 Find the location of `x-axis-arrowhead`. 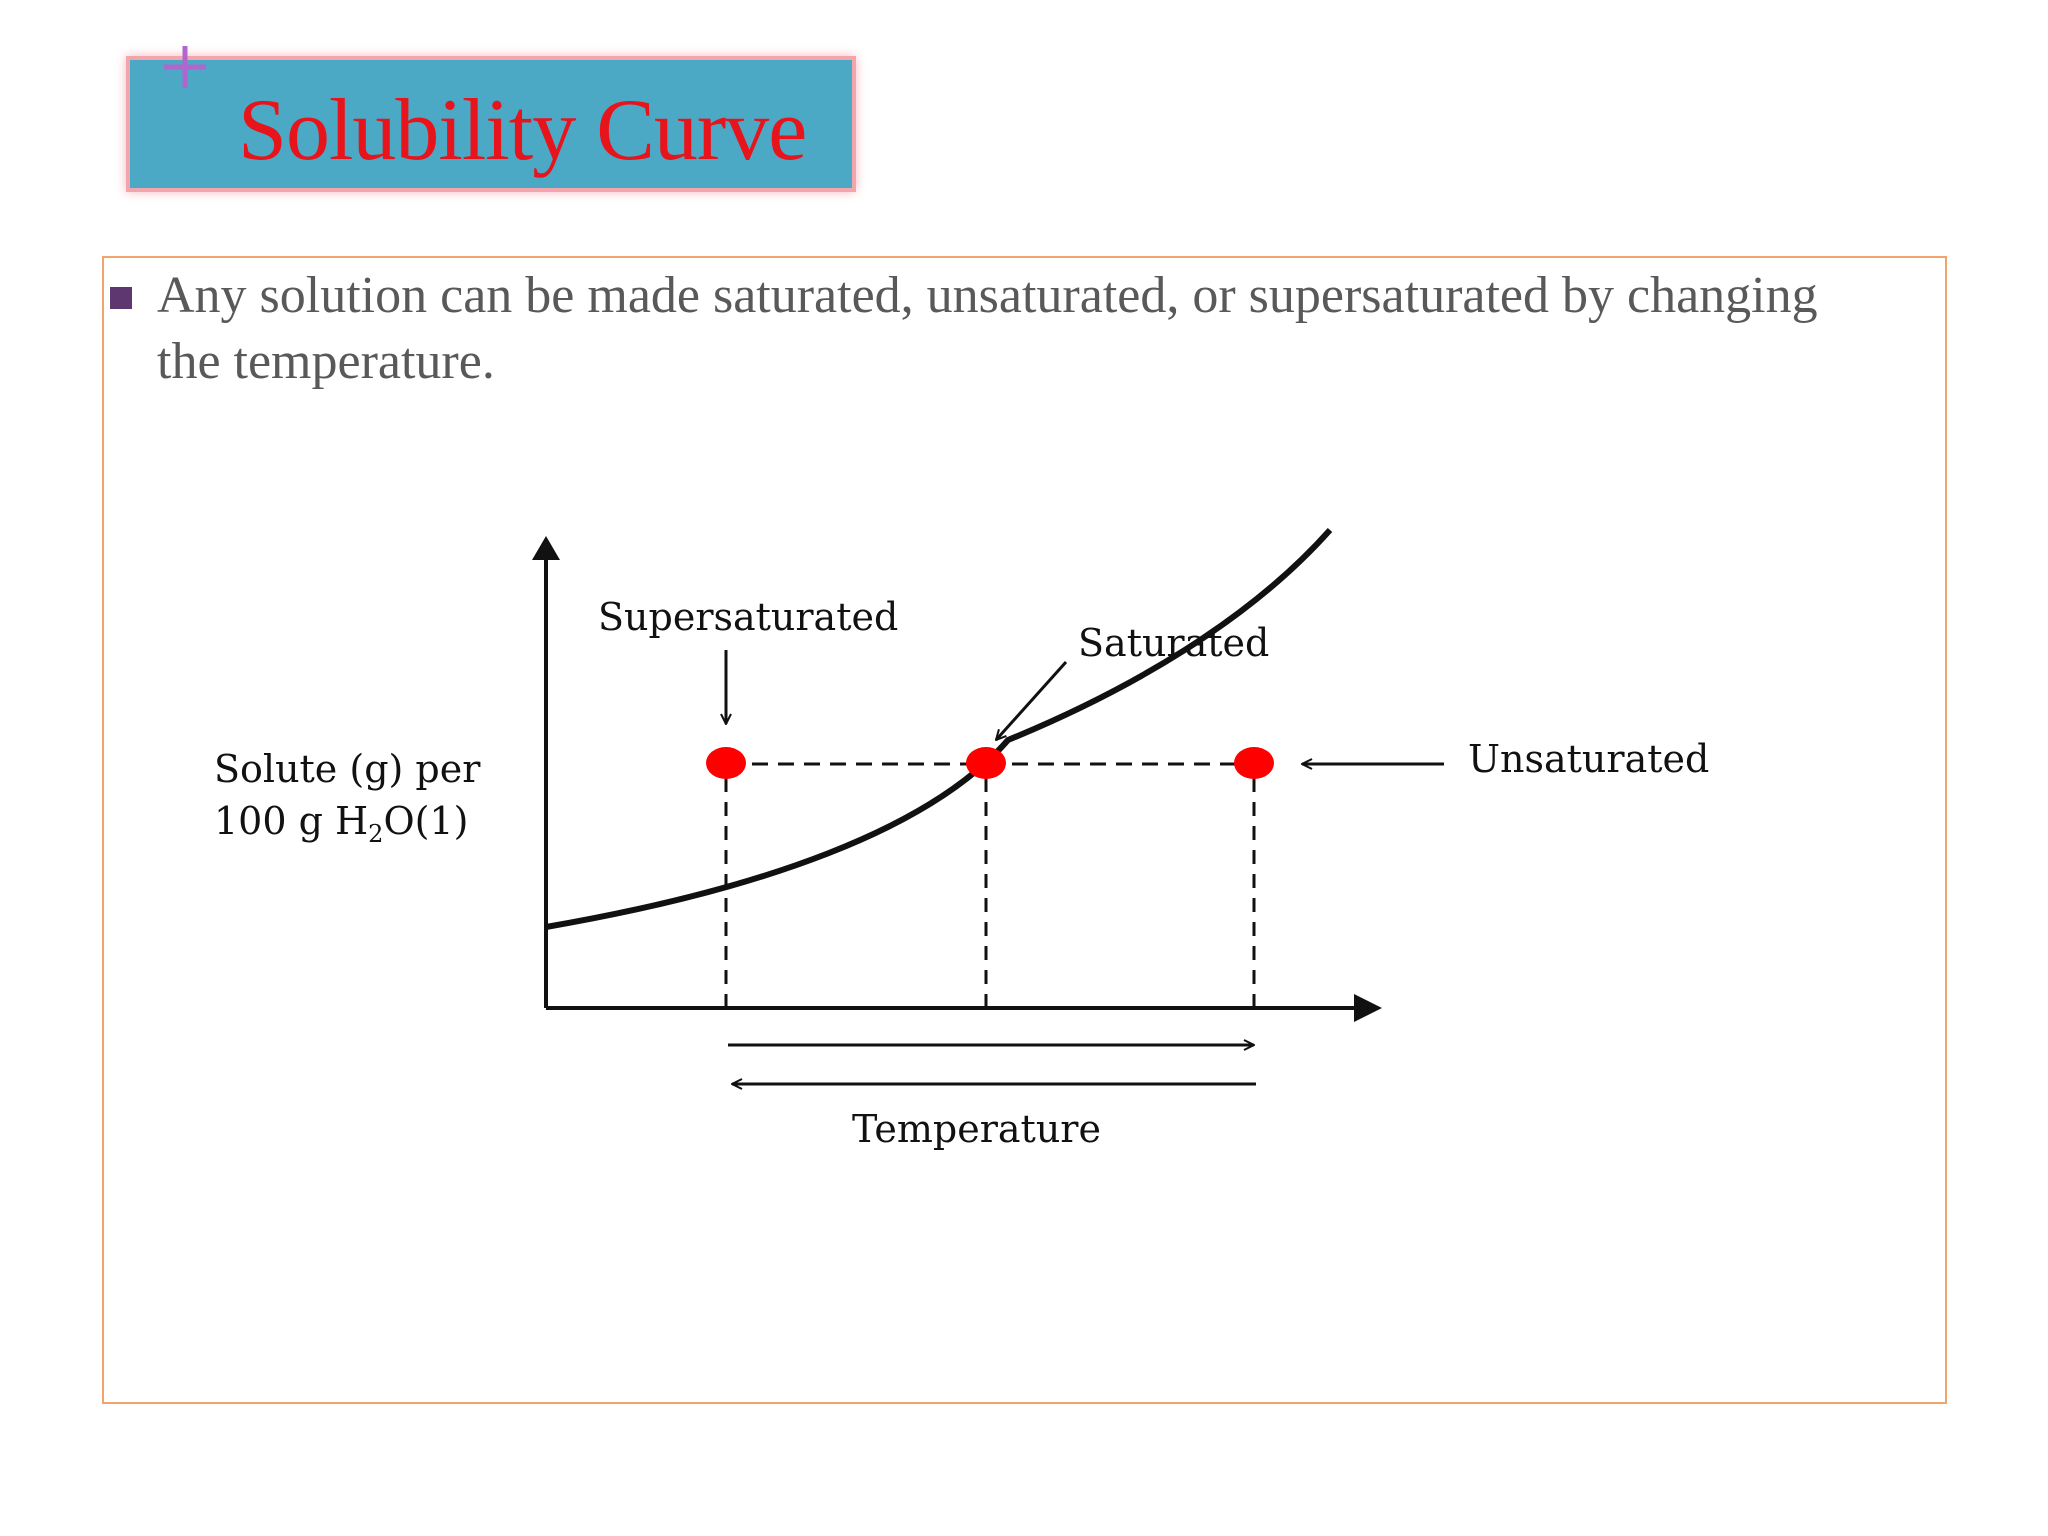

x-axis-arrowhead is located at coordinates (1368, 1008).